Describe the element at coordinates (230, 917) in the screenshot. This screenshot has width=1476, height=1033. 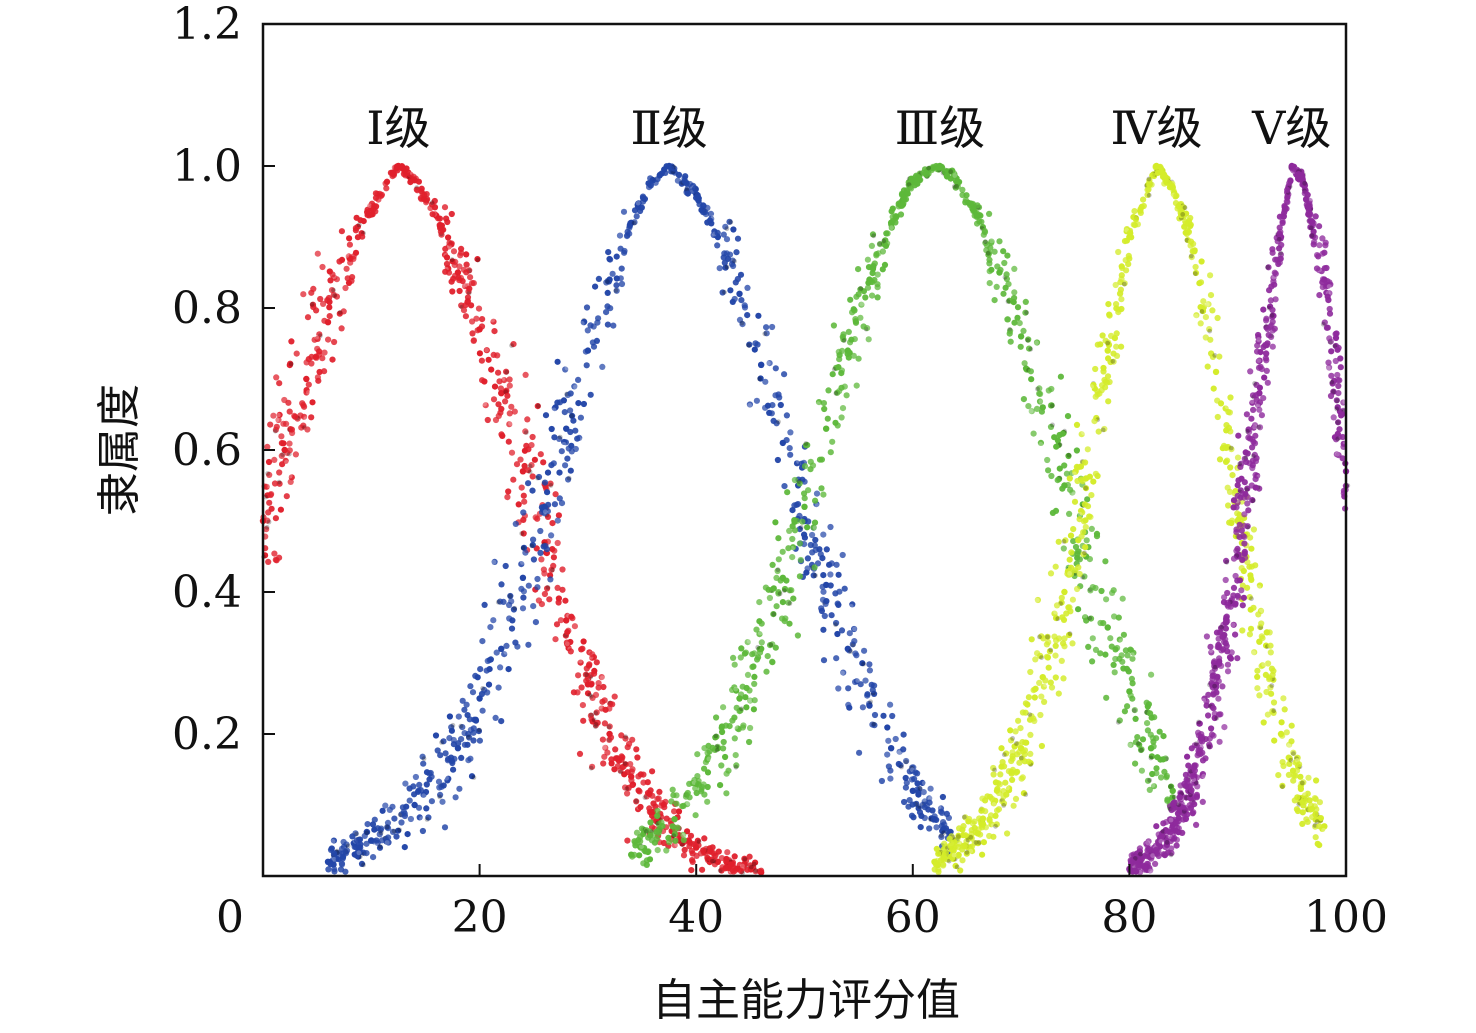
I see `x-tick-label: 0` at that location.